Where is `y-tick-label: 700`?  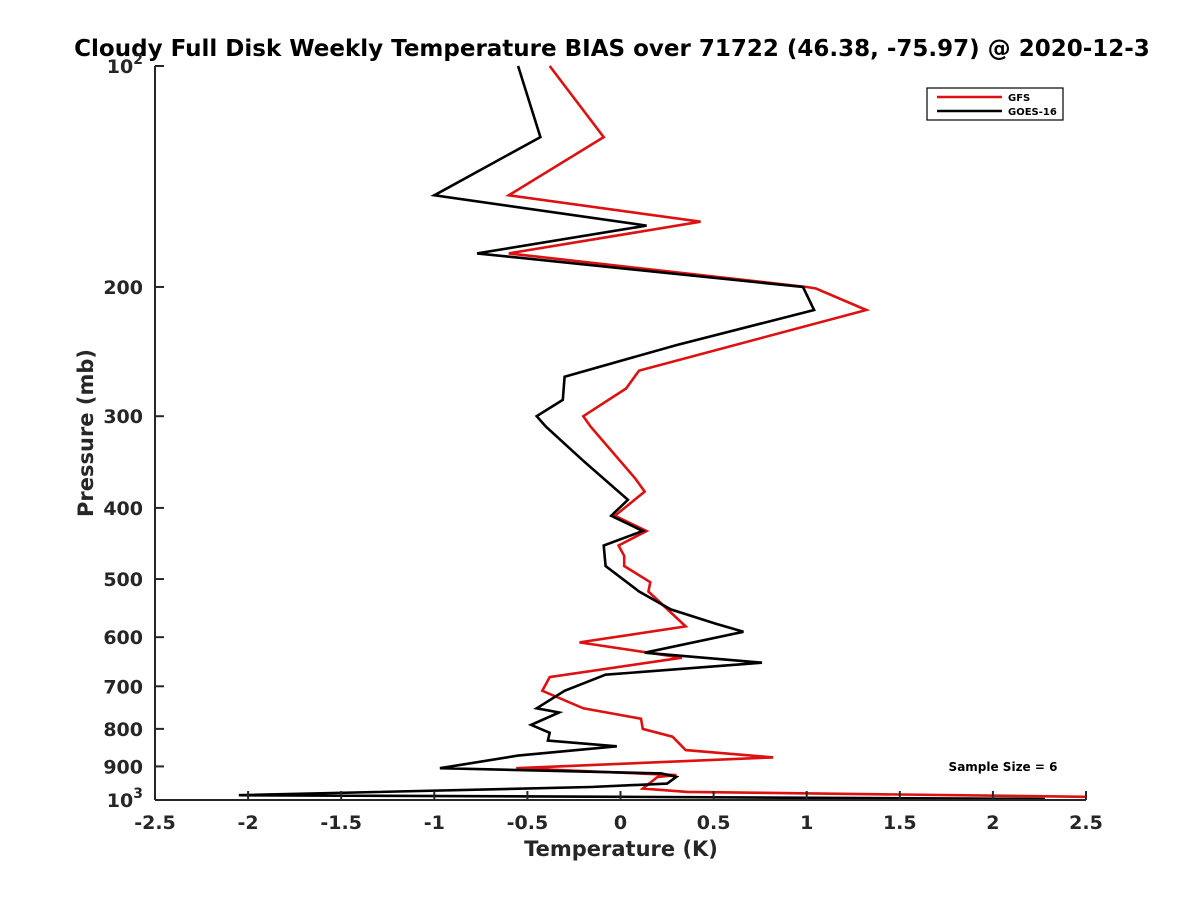 y-tick-label: 700 is located at coordinates (123, 687).